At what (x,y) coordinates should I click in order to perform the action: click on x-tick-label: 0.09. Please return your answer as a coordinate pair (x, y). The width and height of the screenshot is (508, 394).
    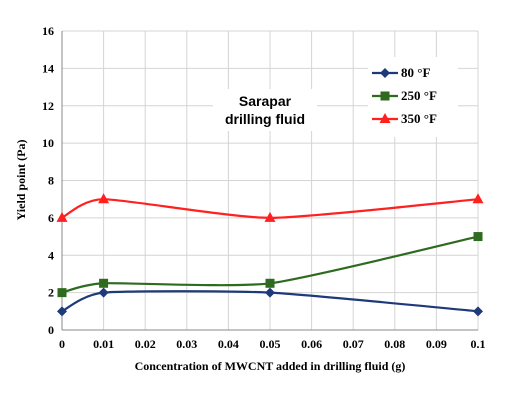
    Looking at the image, I should click on (436, 344).